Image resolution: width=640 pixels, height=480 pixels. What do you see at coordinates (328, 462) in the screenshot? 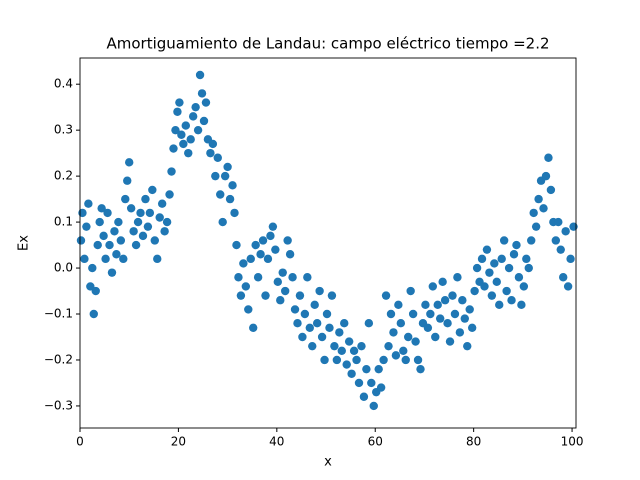
I see `x-axis-label: x` at bounding box center [328, 462].